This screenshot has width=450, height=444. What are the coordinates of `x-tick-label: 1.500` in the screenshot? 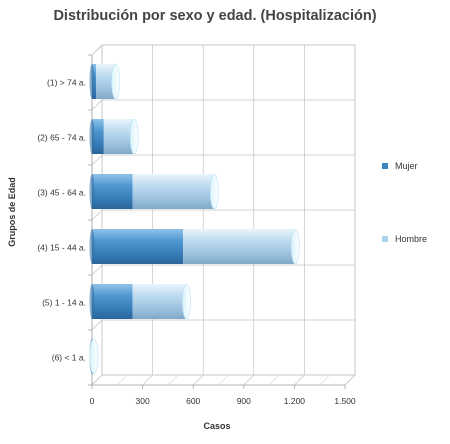 It's located at (345, 401).